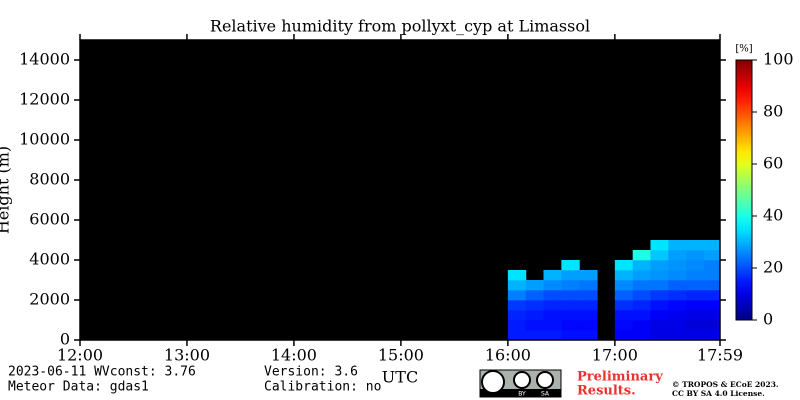 The image size is (800, 400). I want to click on x-tick-label: 12:00, so click(80, 355).